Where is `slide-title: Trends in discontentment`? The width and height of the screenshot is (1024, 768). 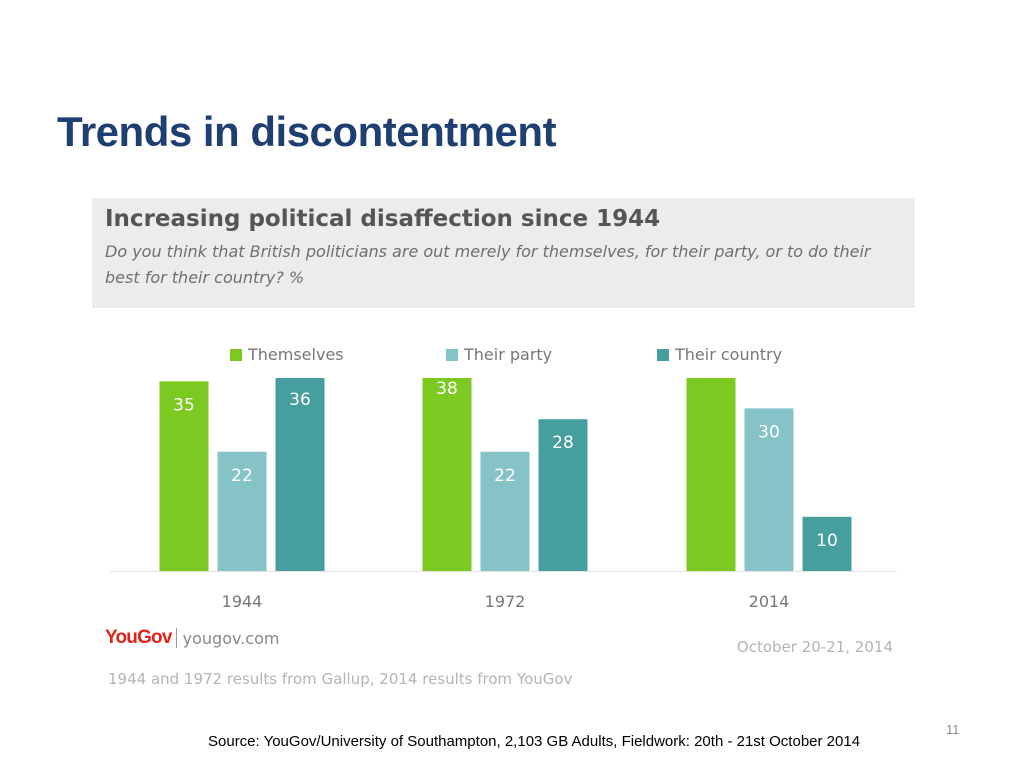
slide-title: Trends in discontentment is located at coordinates (307, 131).